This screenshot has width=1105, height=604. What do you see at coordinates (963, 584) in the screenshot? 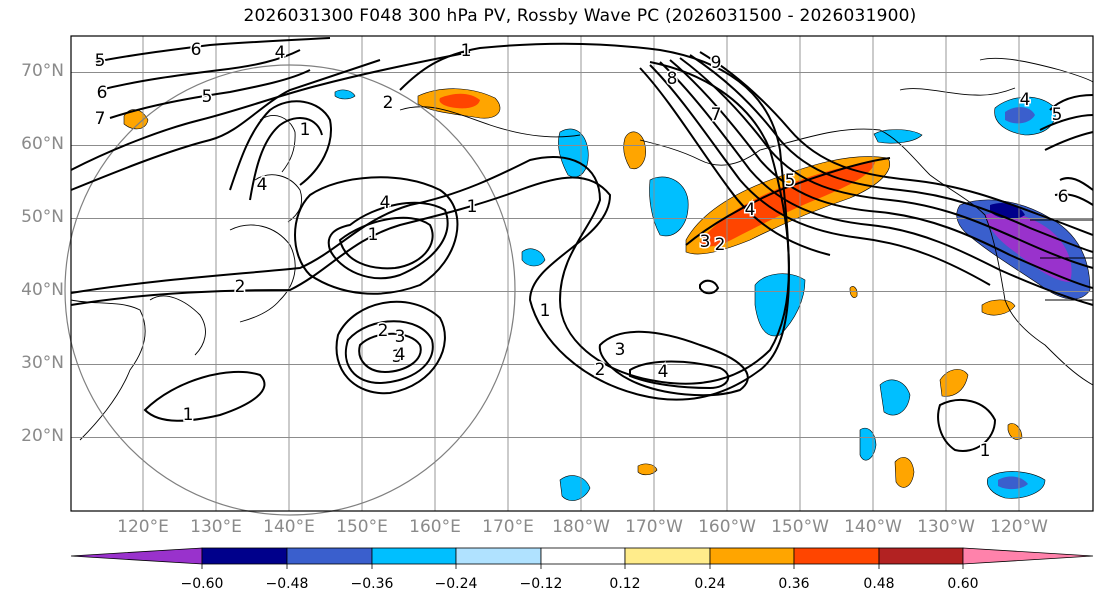
I see `colorbar-tick-label: 0.60` at bounding box center [963, 584].